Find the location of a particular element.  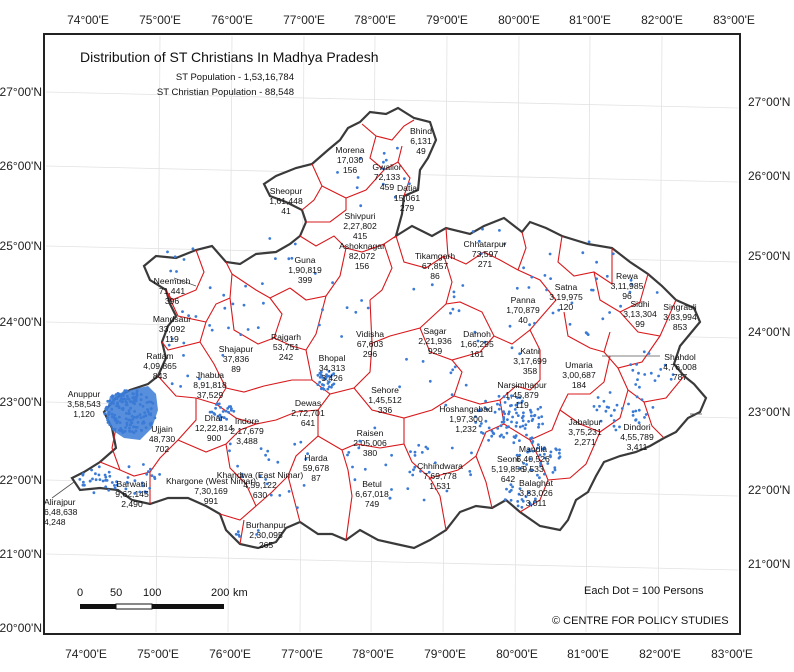

district-name: Shivpuri is located at coordinates (359, 216).